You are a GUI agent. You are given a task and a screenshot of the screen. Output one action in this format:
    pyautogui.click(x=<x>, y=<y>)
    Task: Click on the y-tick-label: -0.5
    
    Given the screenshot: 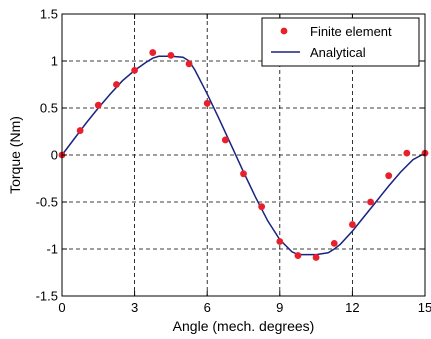 What is the action you would take?
    pyautogui.click(x=47, y=202)
    